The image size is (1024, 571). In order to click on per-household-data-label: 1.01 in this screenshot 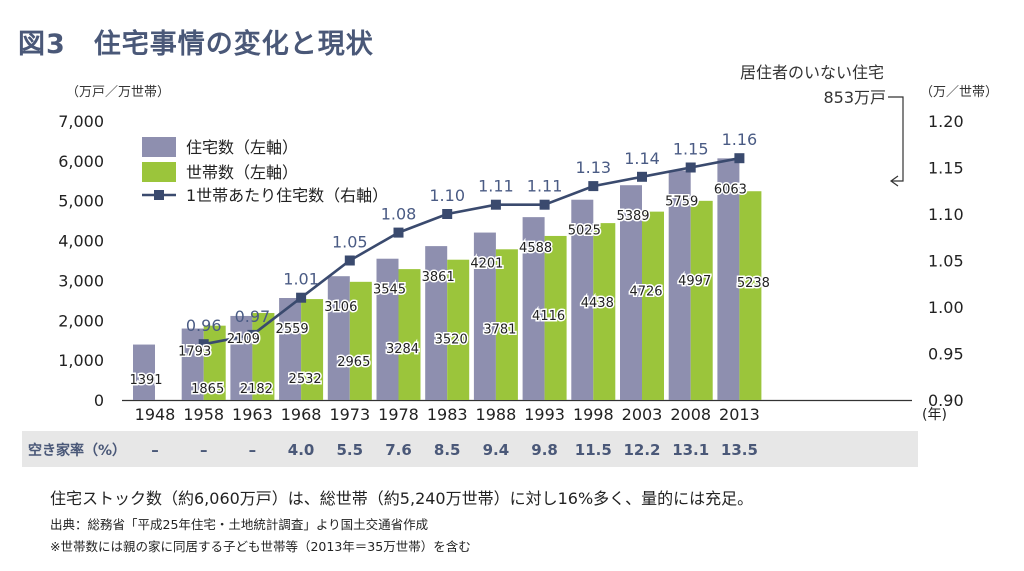, I will do `click(301, 279)`.